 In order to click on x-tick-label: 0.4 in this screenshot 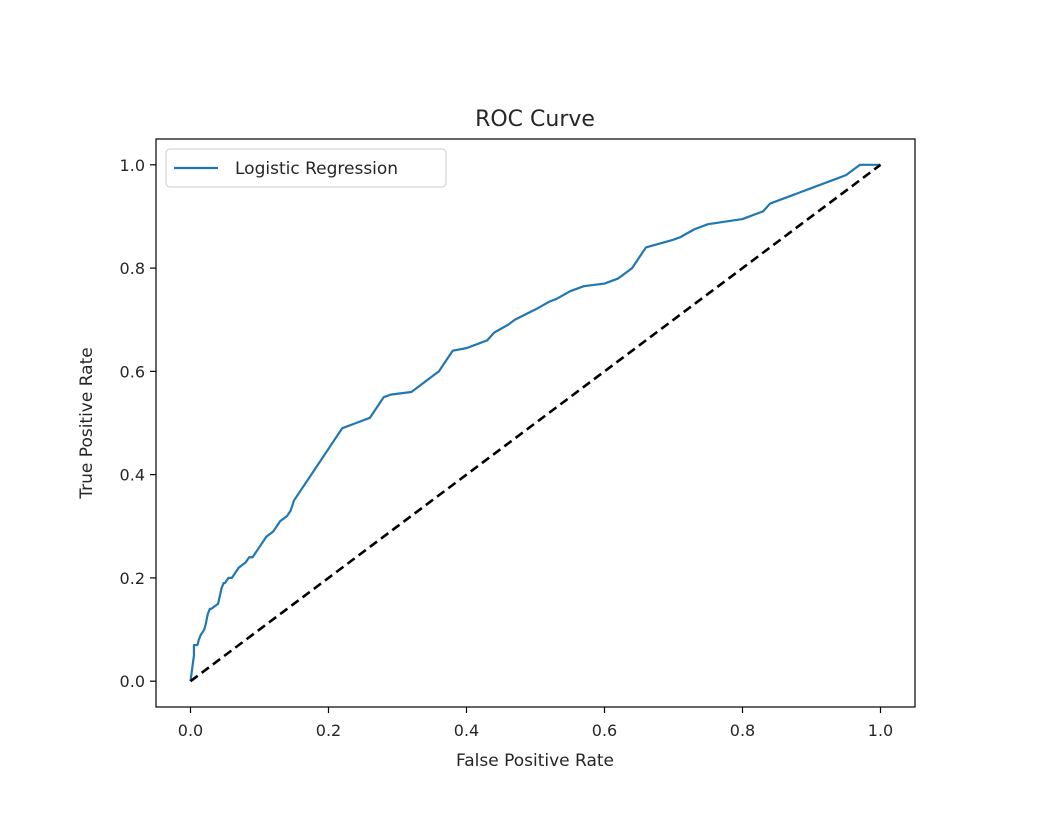, I will do `click(466, 730)`.